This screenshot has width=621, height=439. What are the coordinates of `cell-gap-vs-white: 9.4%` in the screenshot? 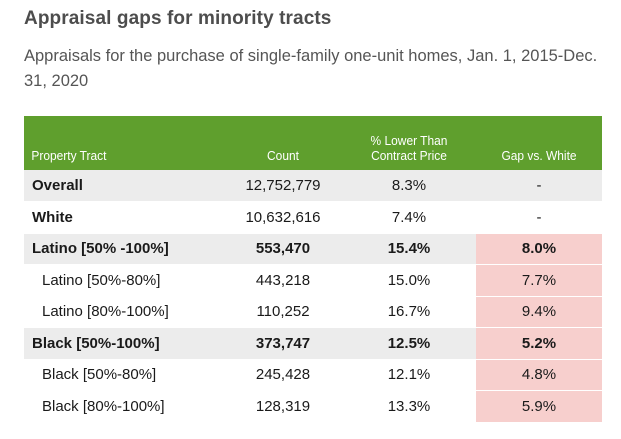 It's located at (539, 312).